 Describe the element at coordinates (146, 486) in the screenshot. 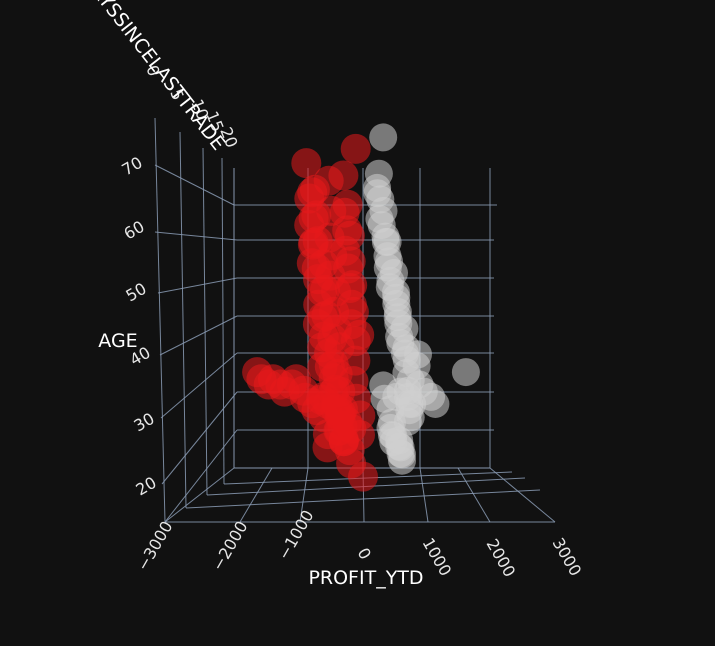

I see `y-tick-label: 20` at that location.